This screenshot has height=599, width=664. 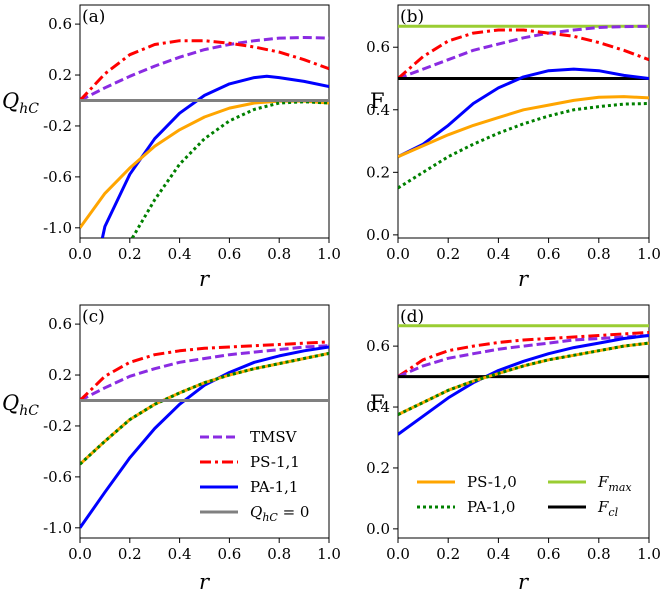 What do you see at coordinates (275, 462) in the screenshot?
I see `legend-label-ps11: PS-1,1` at bounding box center [275, 462].